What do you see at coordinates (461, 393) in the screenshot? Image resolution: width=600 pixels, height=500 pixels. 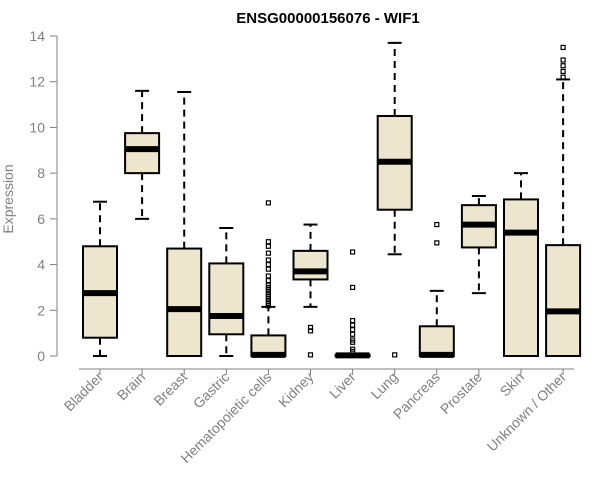 I see `x-tick-label: Prostate` at bounding box center [461, 393].